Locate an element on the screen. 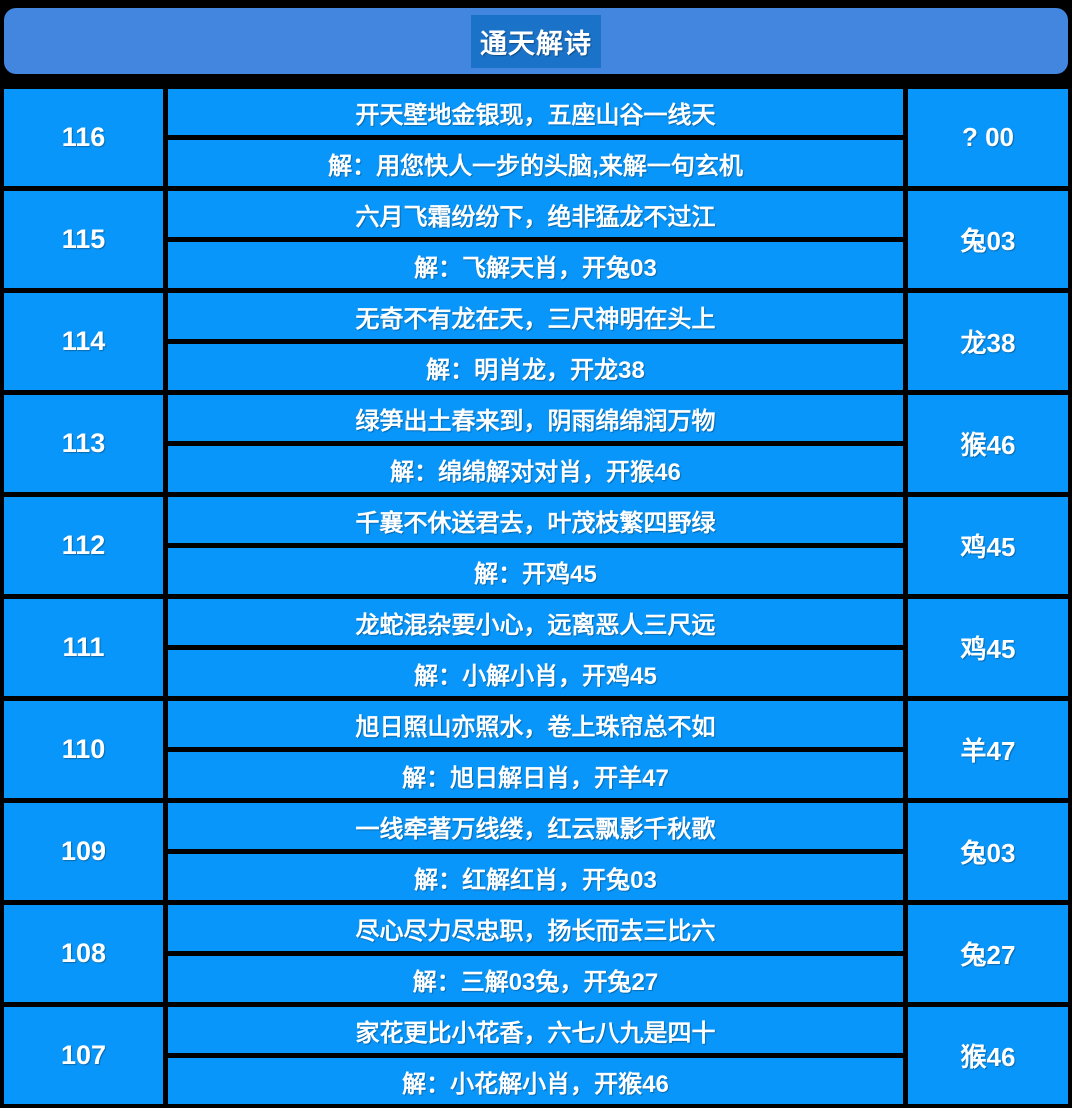 Image resolution: width=1072 pixels, height=1108 pixels. poem-text-cell: 六月飞霜纷纷下，绝非猛龙不过江 is located at coordinates (535, 214).